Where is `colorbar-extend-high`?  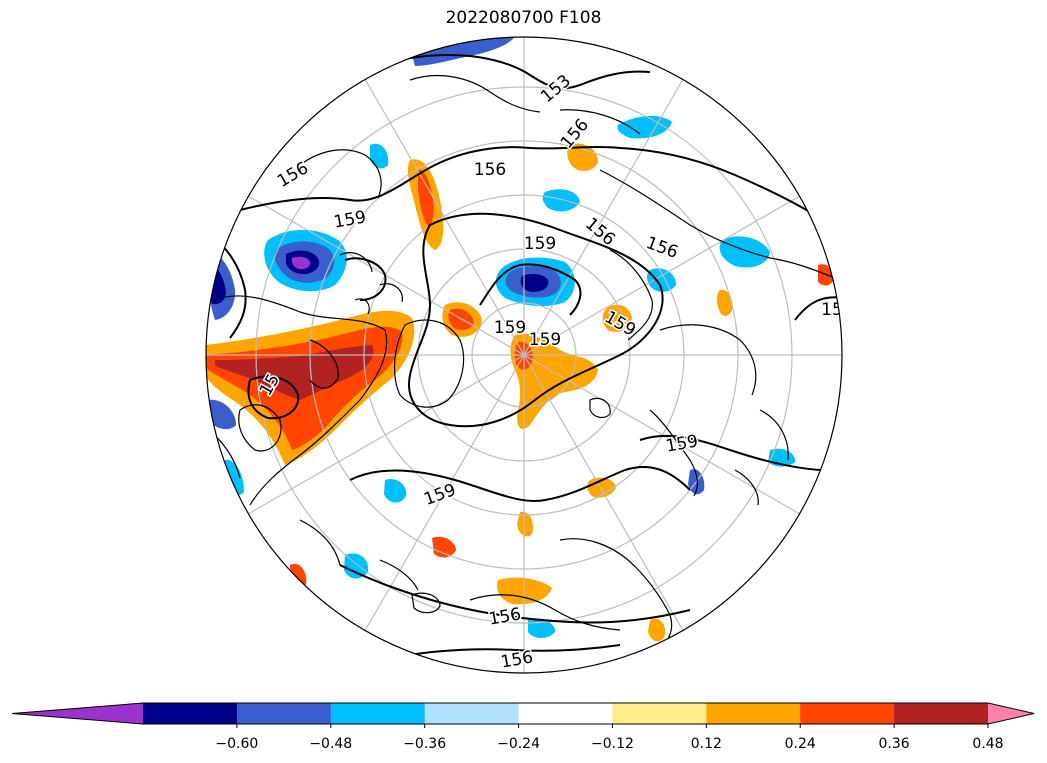 colorbar-extend-high is located at coordinates (1011, 713).